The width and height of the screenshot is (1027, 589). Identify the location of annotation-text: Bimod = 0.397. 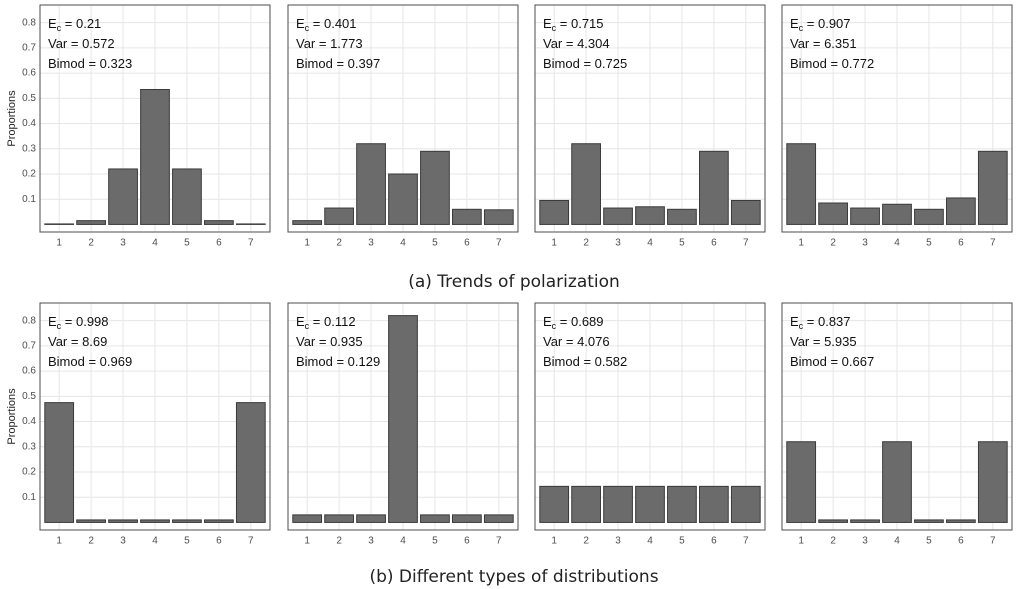
(338, 63).